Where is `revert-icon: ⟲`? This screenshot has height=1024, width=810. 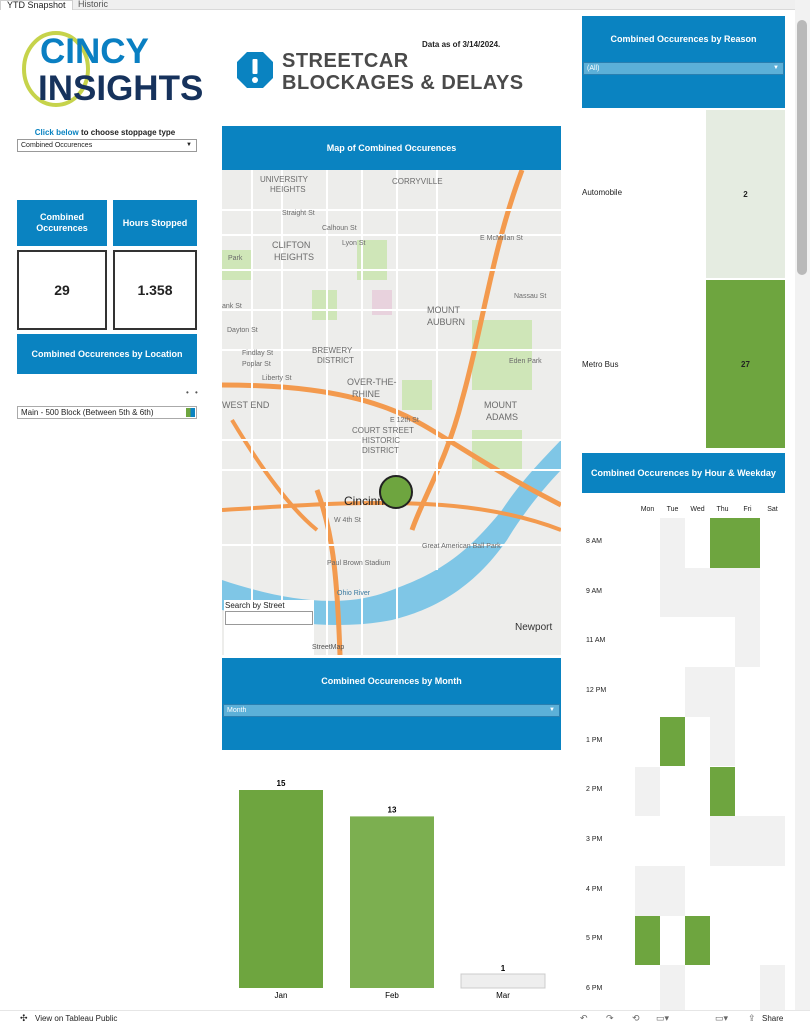
revert-icon: ⟲ is located at coordinates (636, 1018).